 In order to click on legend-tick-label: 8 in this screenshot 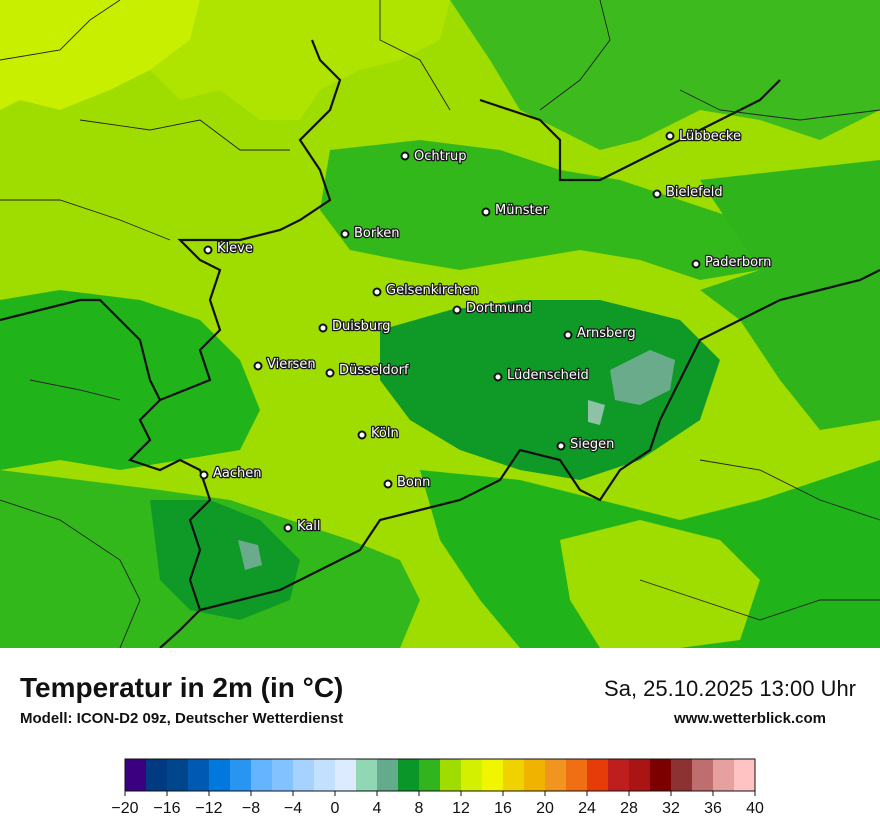, I will do `click(419, 808)`.